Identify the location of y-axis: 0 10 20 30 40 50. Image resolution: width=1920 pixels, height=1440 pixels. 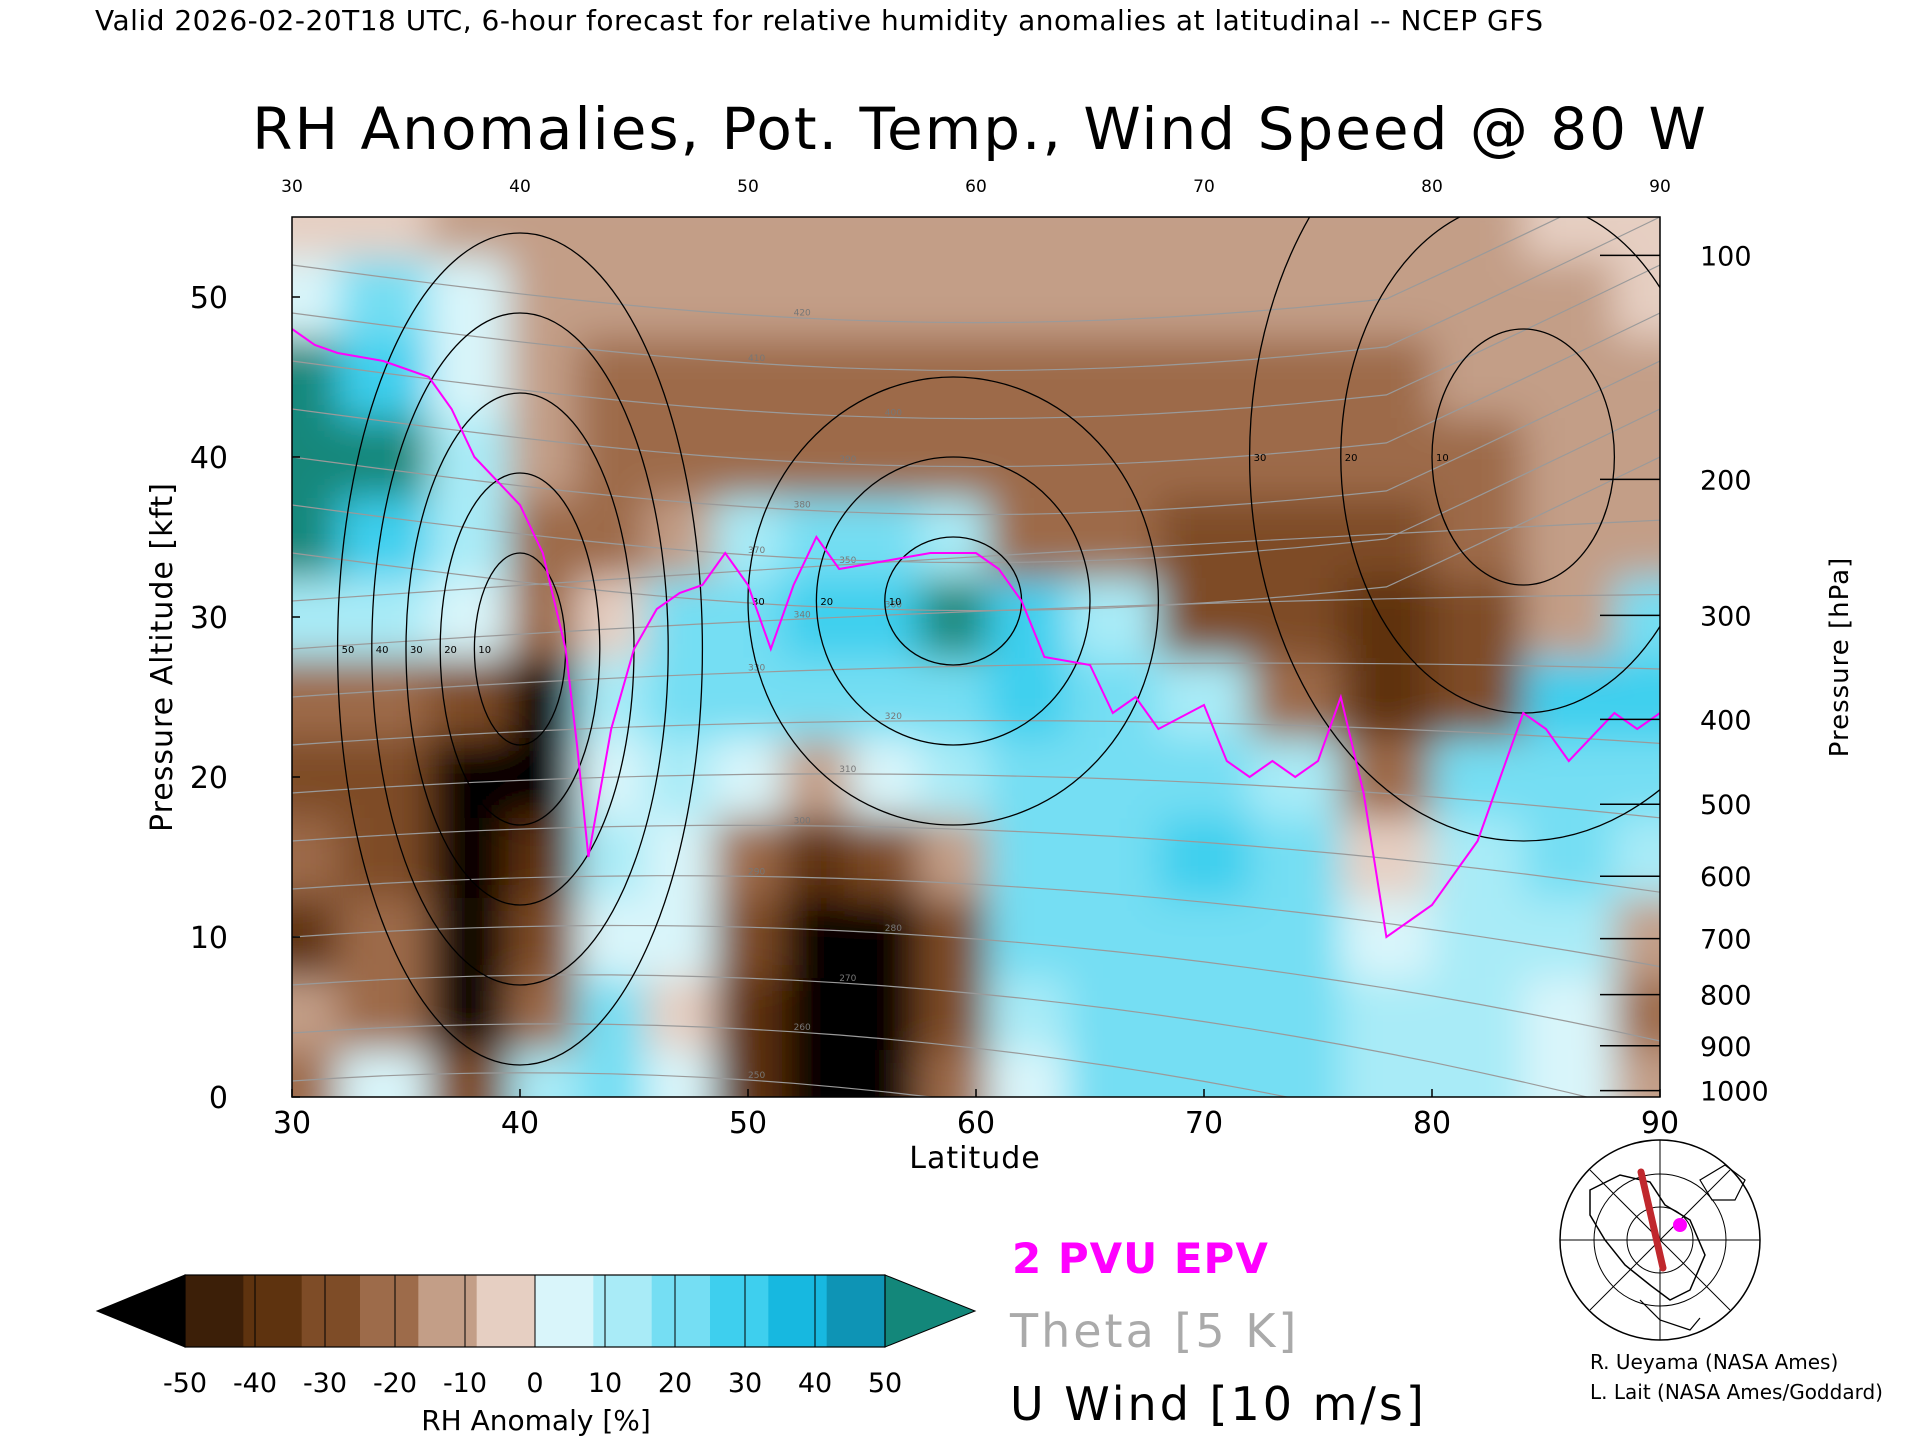
(245, 698).